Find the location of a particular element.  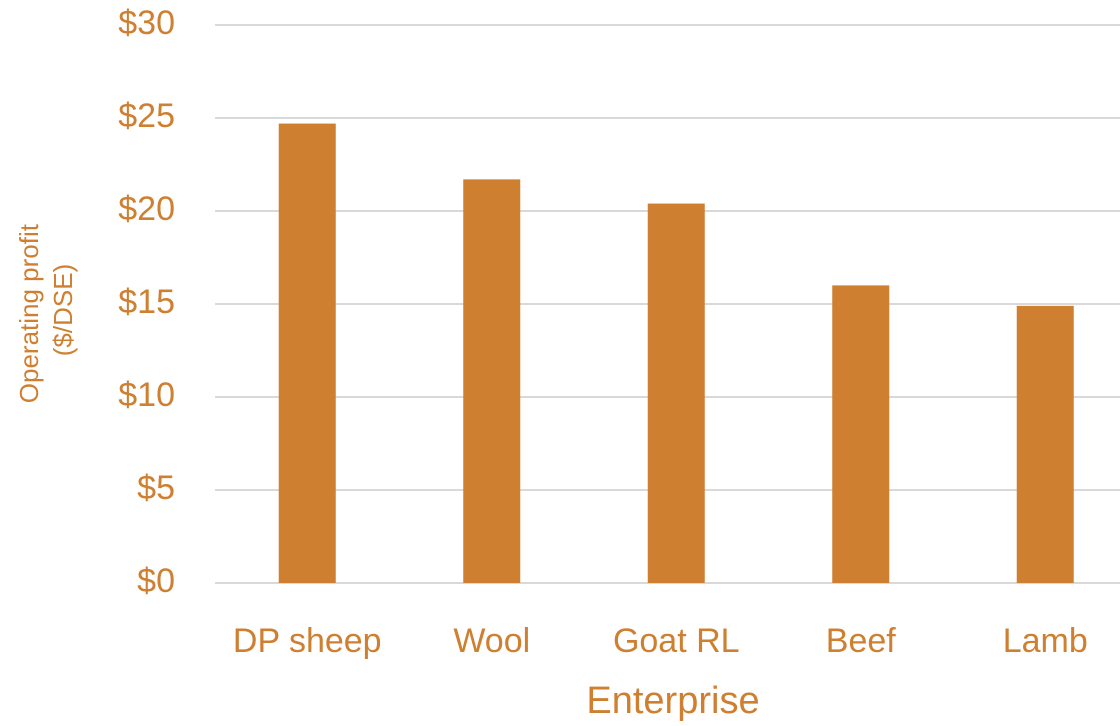

y-tick-label: $25 is located at coordinates (146, 116).